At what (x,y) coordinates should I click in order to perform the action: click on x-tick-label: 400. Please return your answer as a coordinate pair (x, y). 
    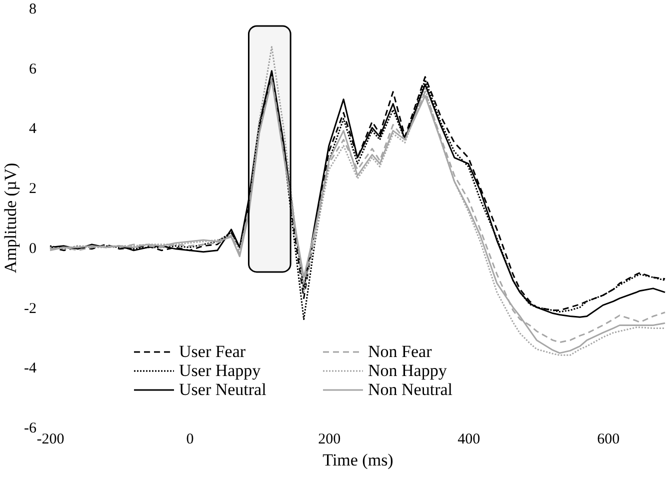
    Looking at the image, I should click on (469, 440).